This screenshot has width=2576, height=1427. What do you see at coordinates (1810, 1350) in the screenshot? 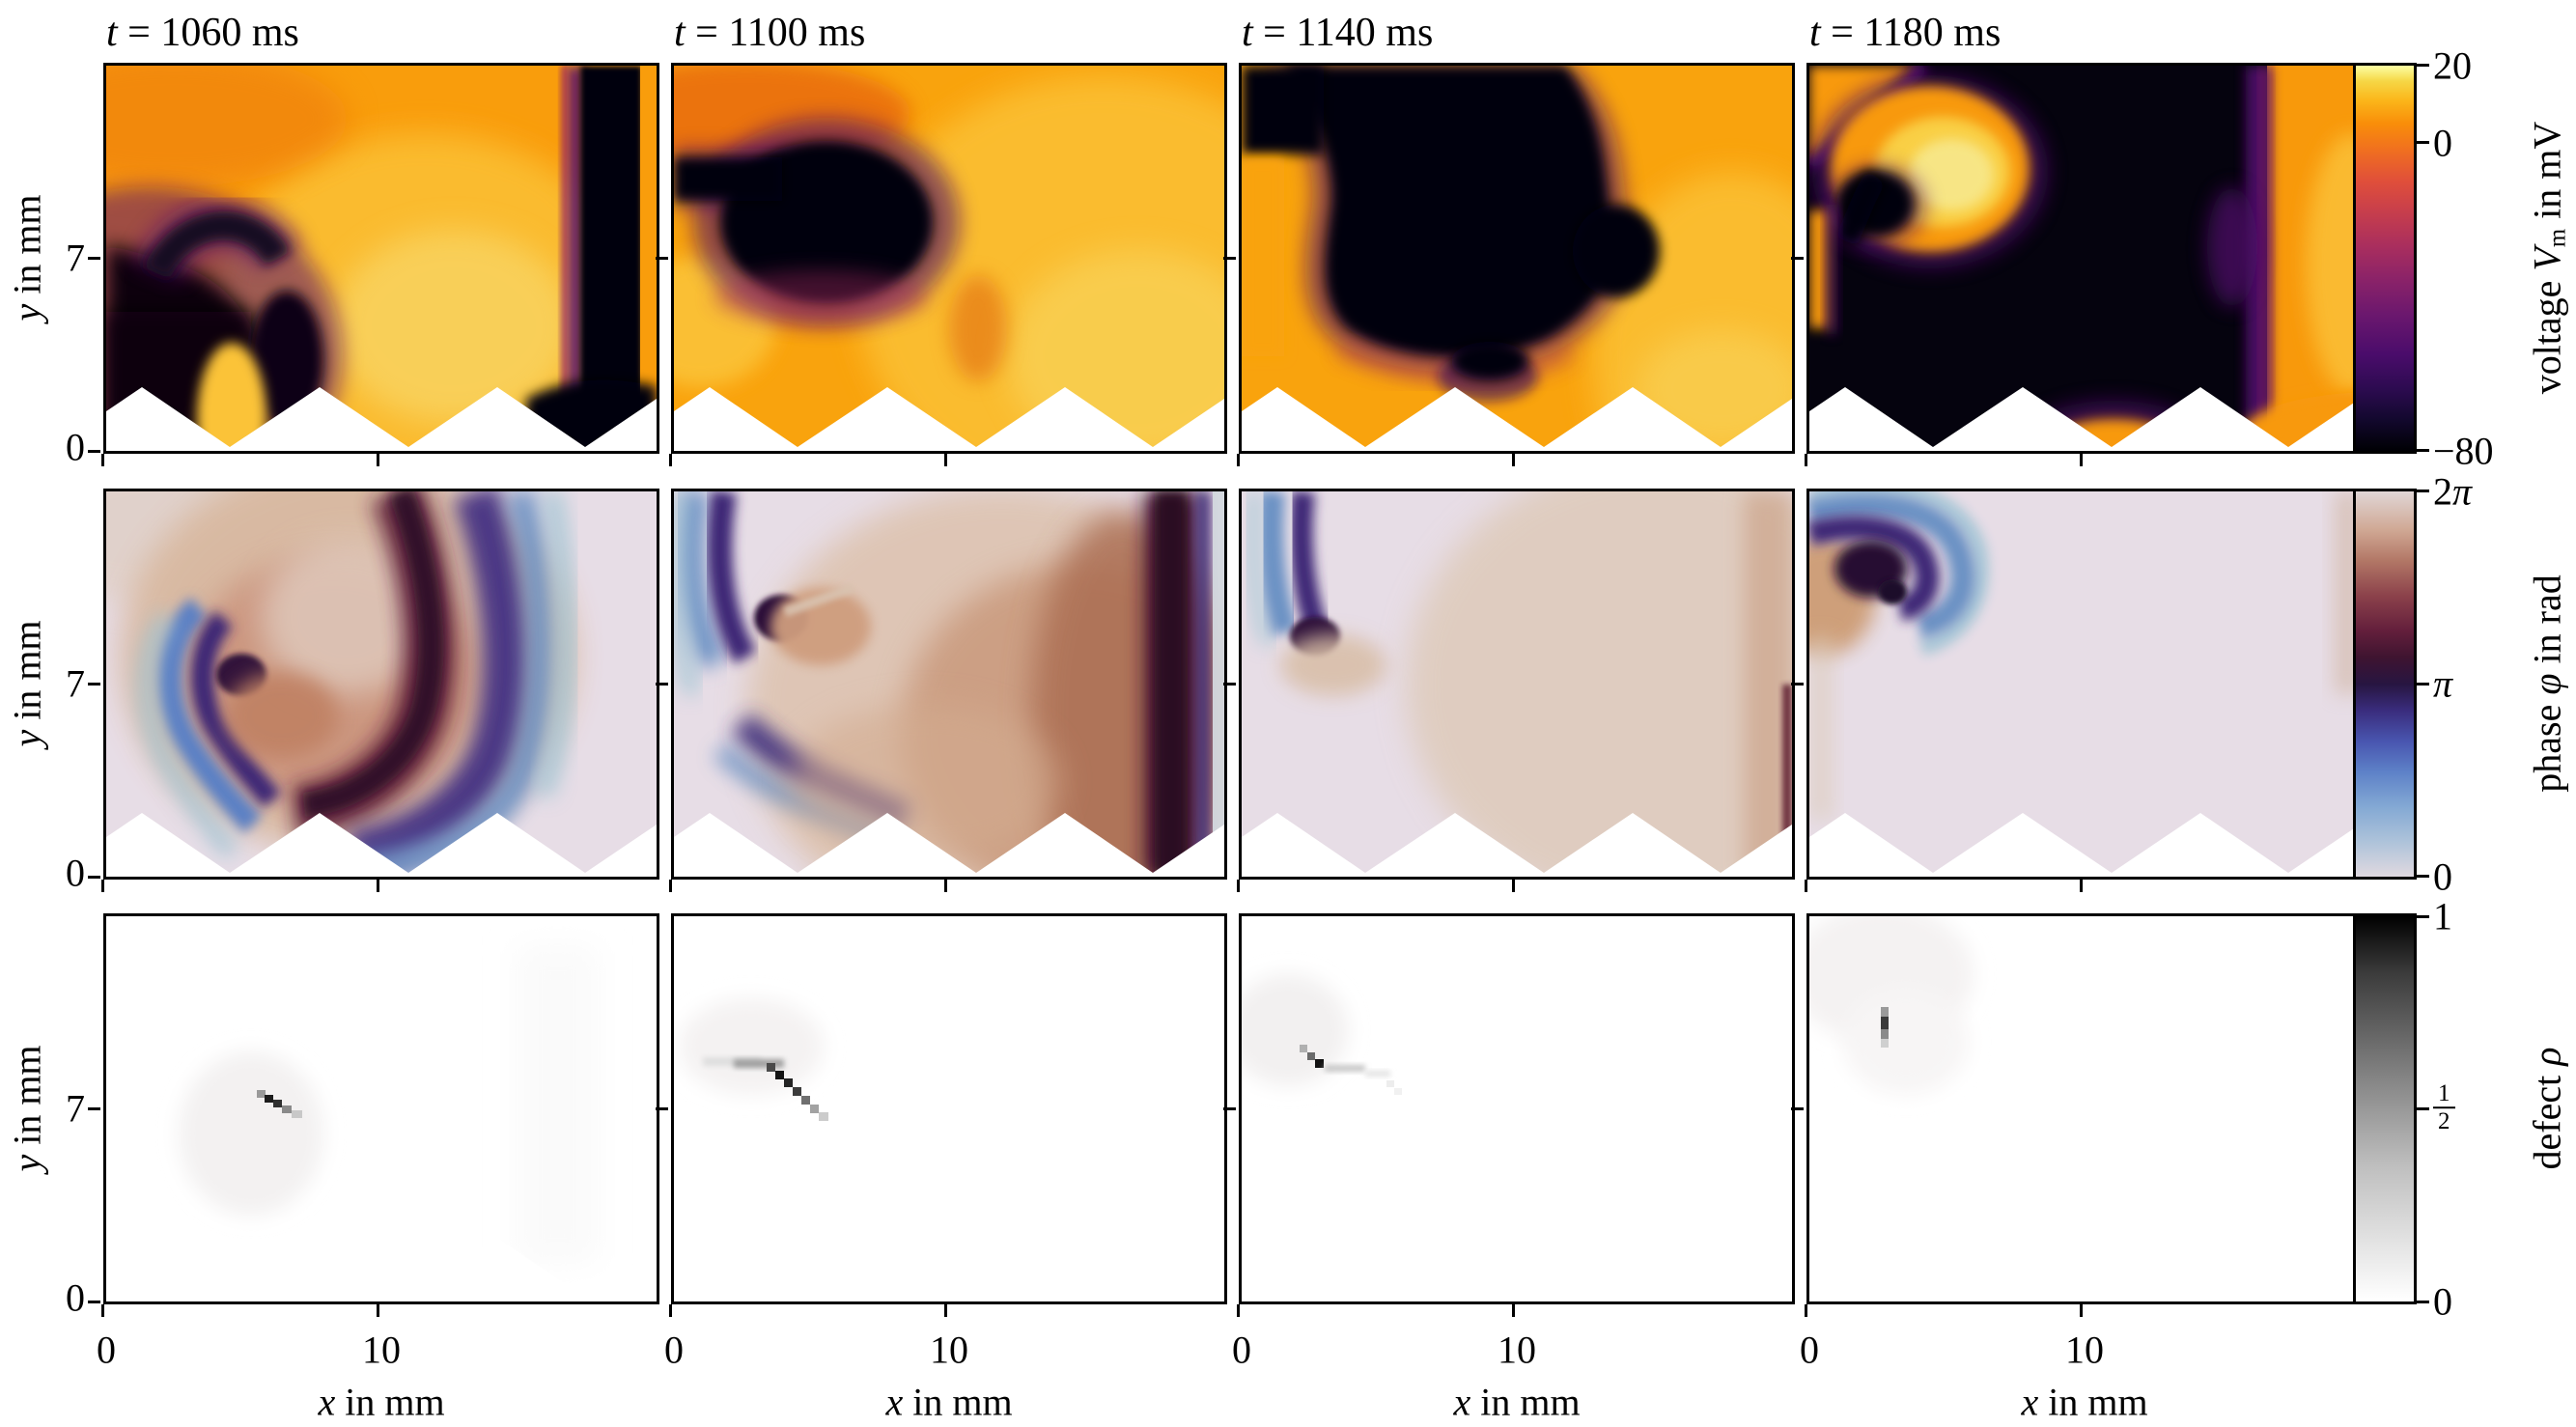
I see `x-tick-label-0-col4: 0` at bounding box center [1810, 1350].